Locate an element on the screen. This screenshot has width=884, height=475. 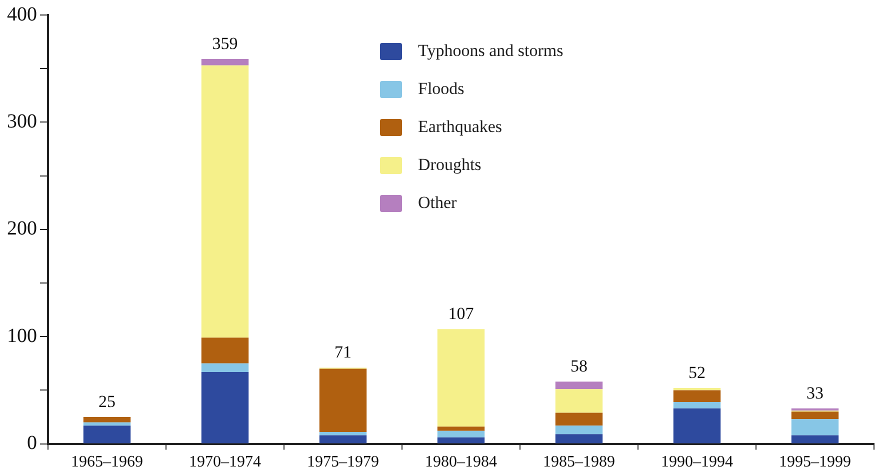
total-label: 33 is located at coordinates (815, 392).